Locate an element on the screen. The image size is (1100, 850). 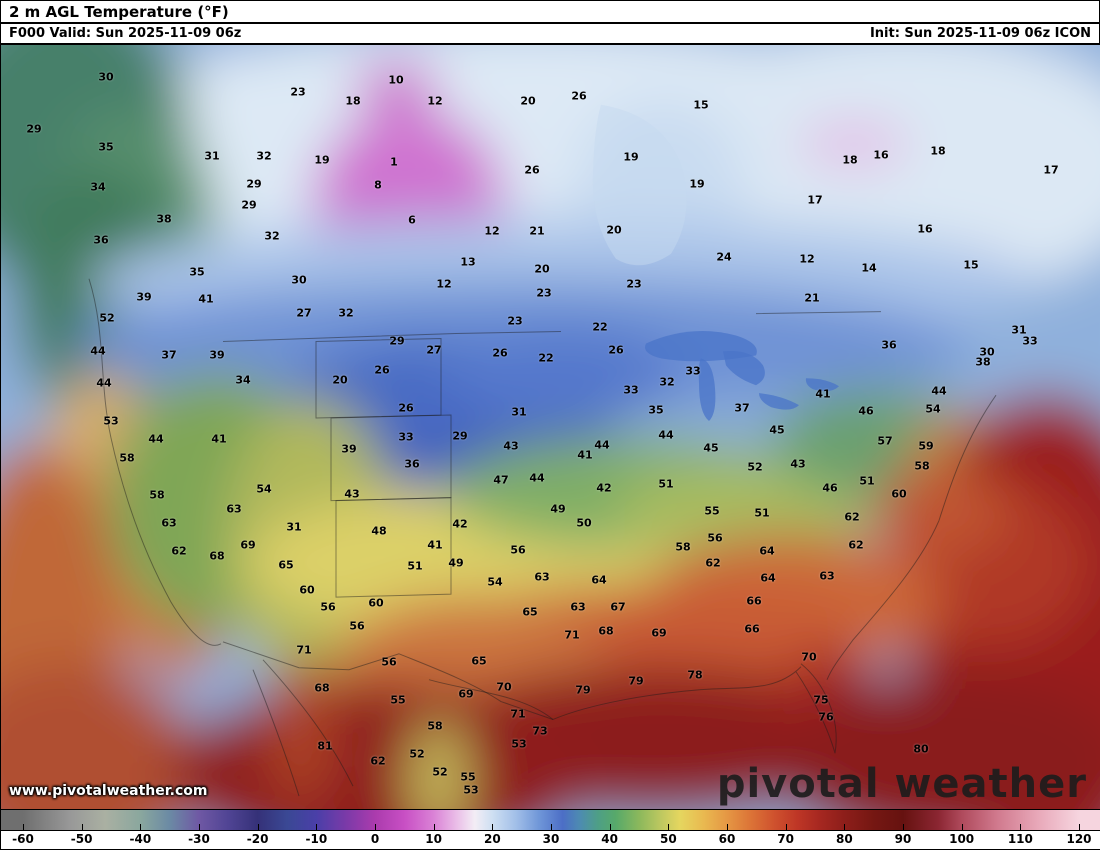
baja-coastline is located at coordinates (276, 733).